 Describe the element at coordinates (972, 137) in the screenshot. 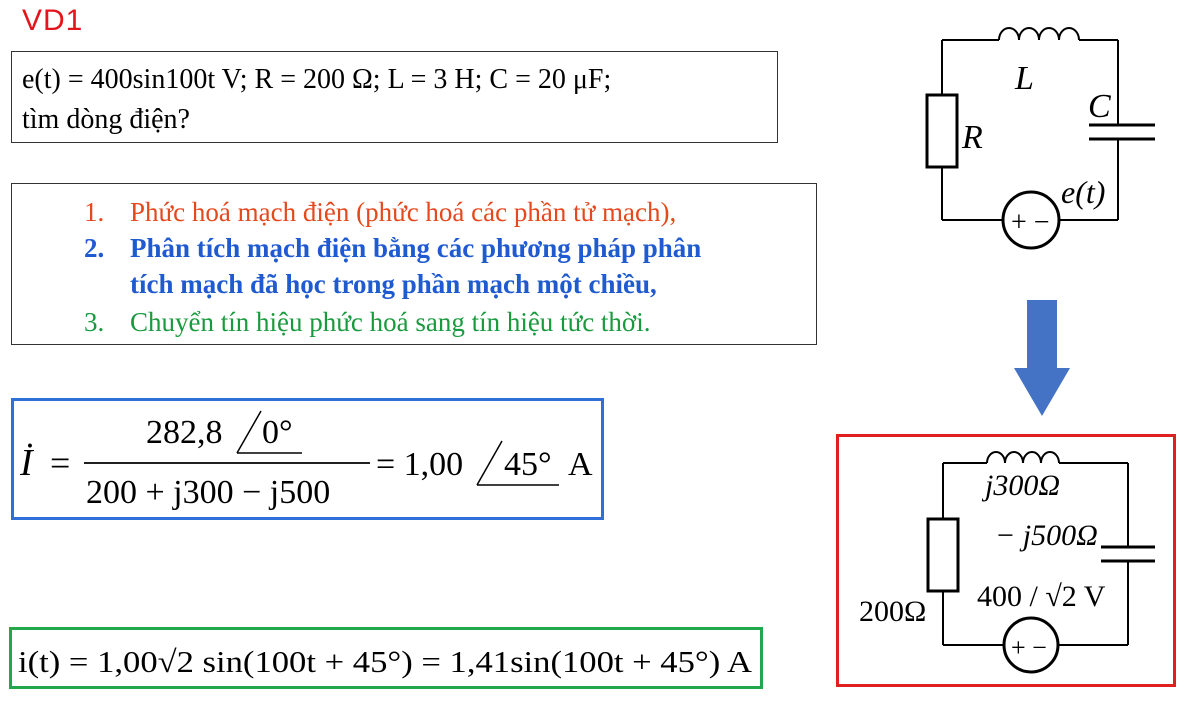

I see `resistor-label: R` at that location.